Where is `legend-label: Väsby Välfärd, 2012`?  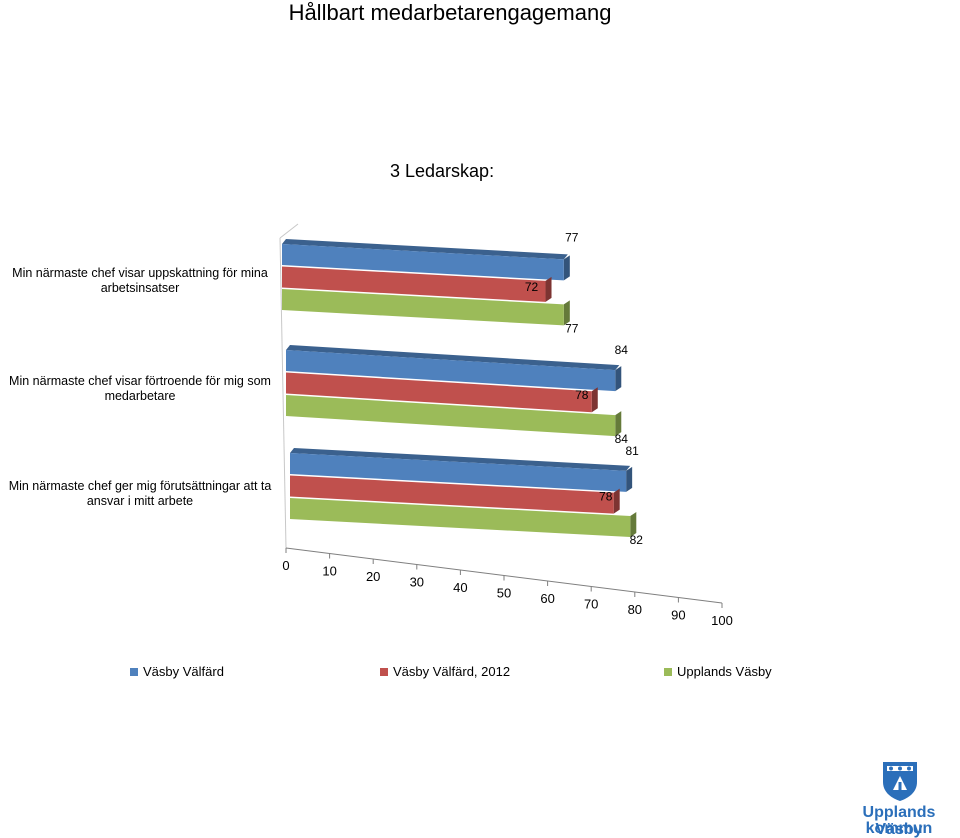
legend-label: Väsby Välfärd, 2012 is located at coordinates (452, 671).